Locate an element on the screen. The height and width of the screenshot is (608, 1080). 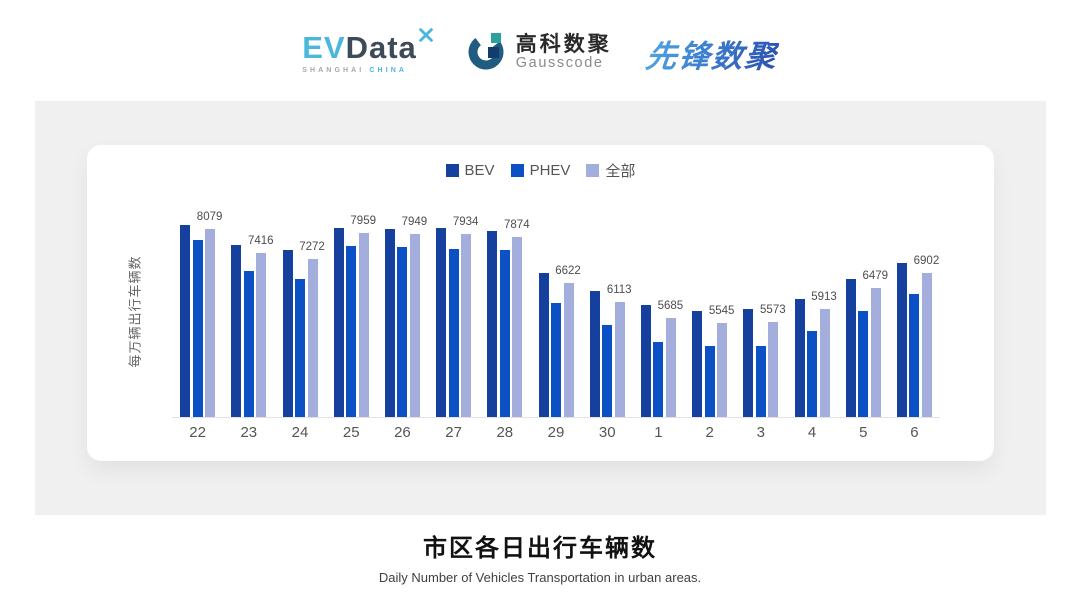
legend-label-phev: PHEV is located at coordinates (550, 170).